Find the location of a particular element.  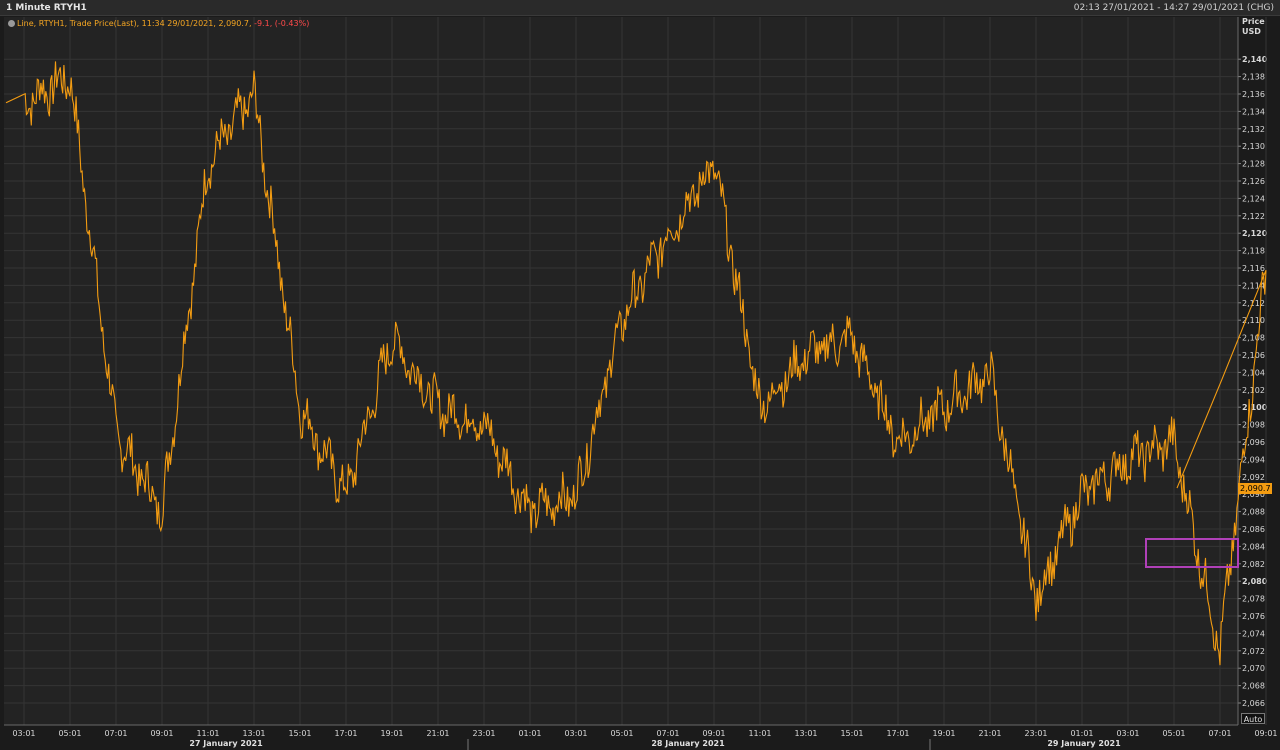

y-tick-label: 2,122 is located at coordinates (1253, 216).